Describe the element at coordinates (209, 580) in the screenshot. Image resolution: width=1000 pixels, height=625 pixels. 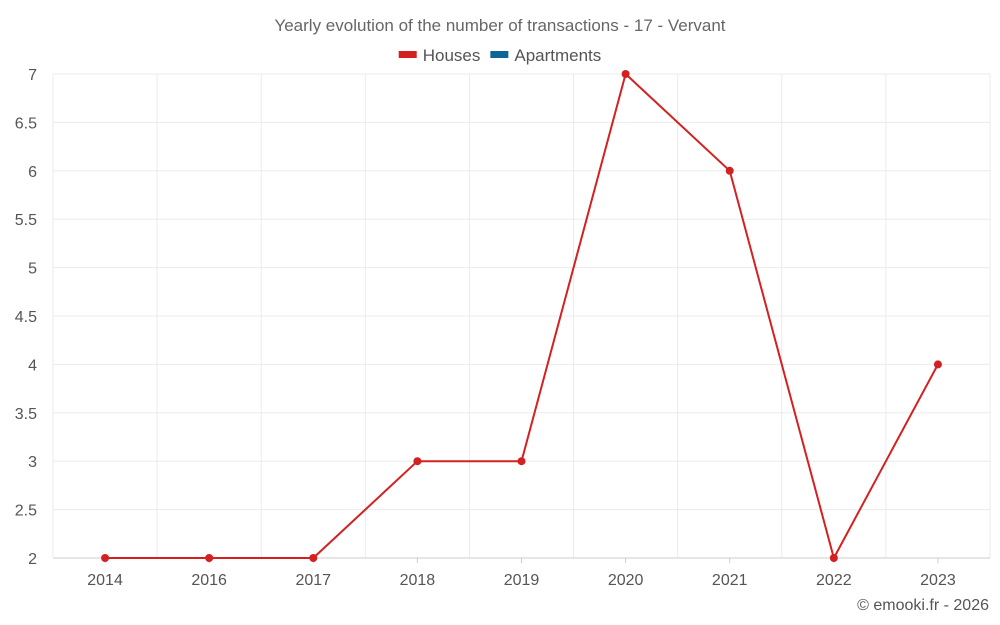
I see `x-tick-label: 2016` at that location.